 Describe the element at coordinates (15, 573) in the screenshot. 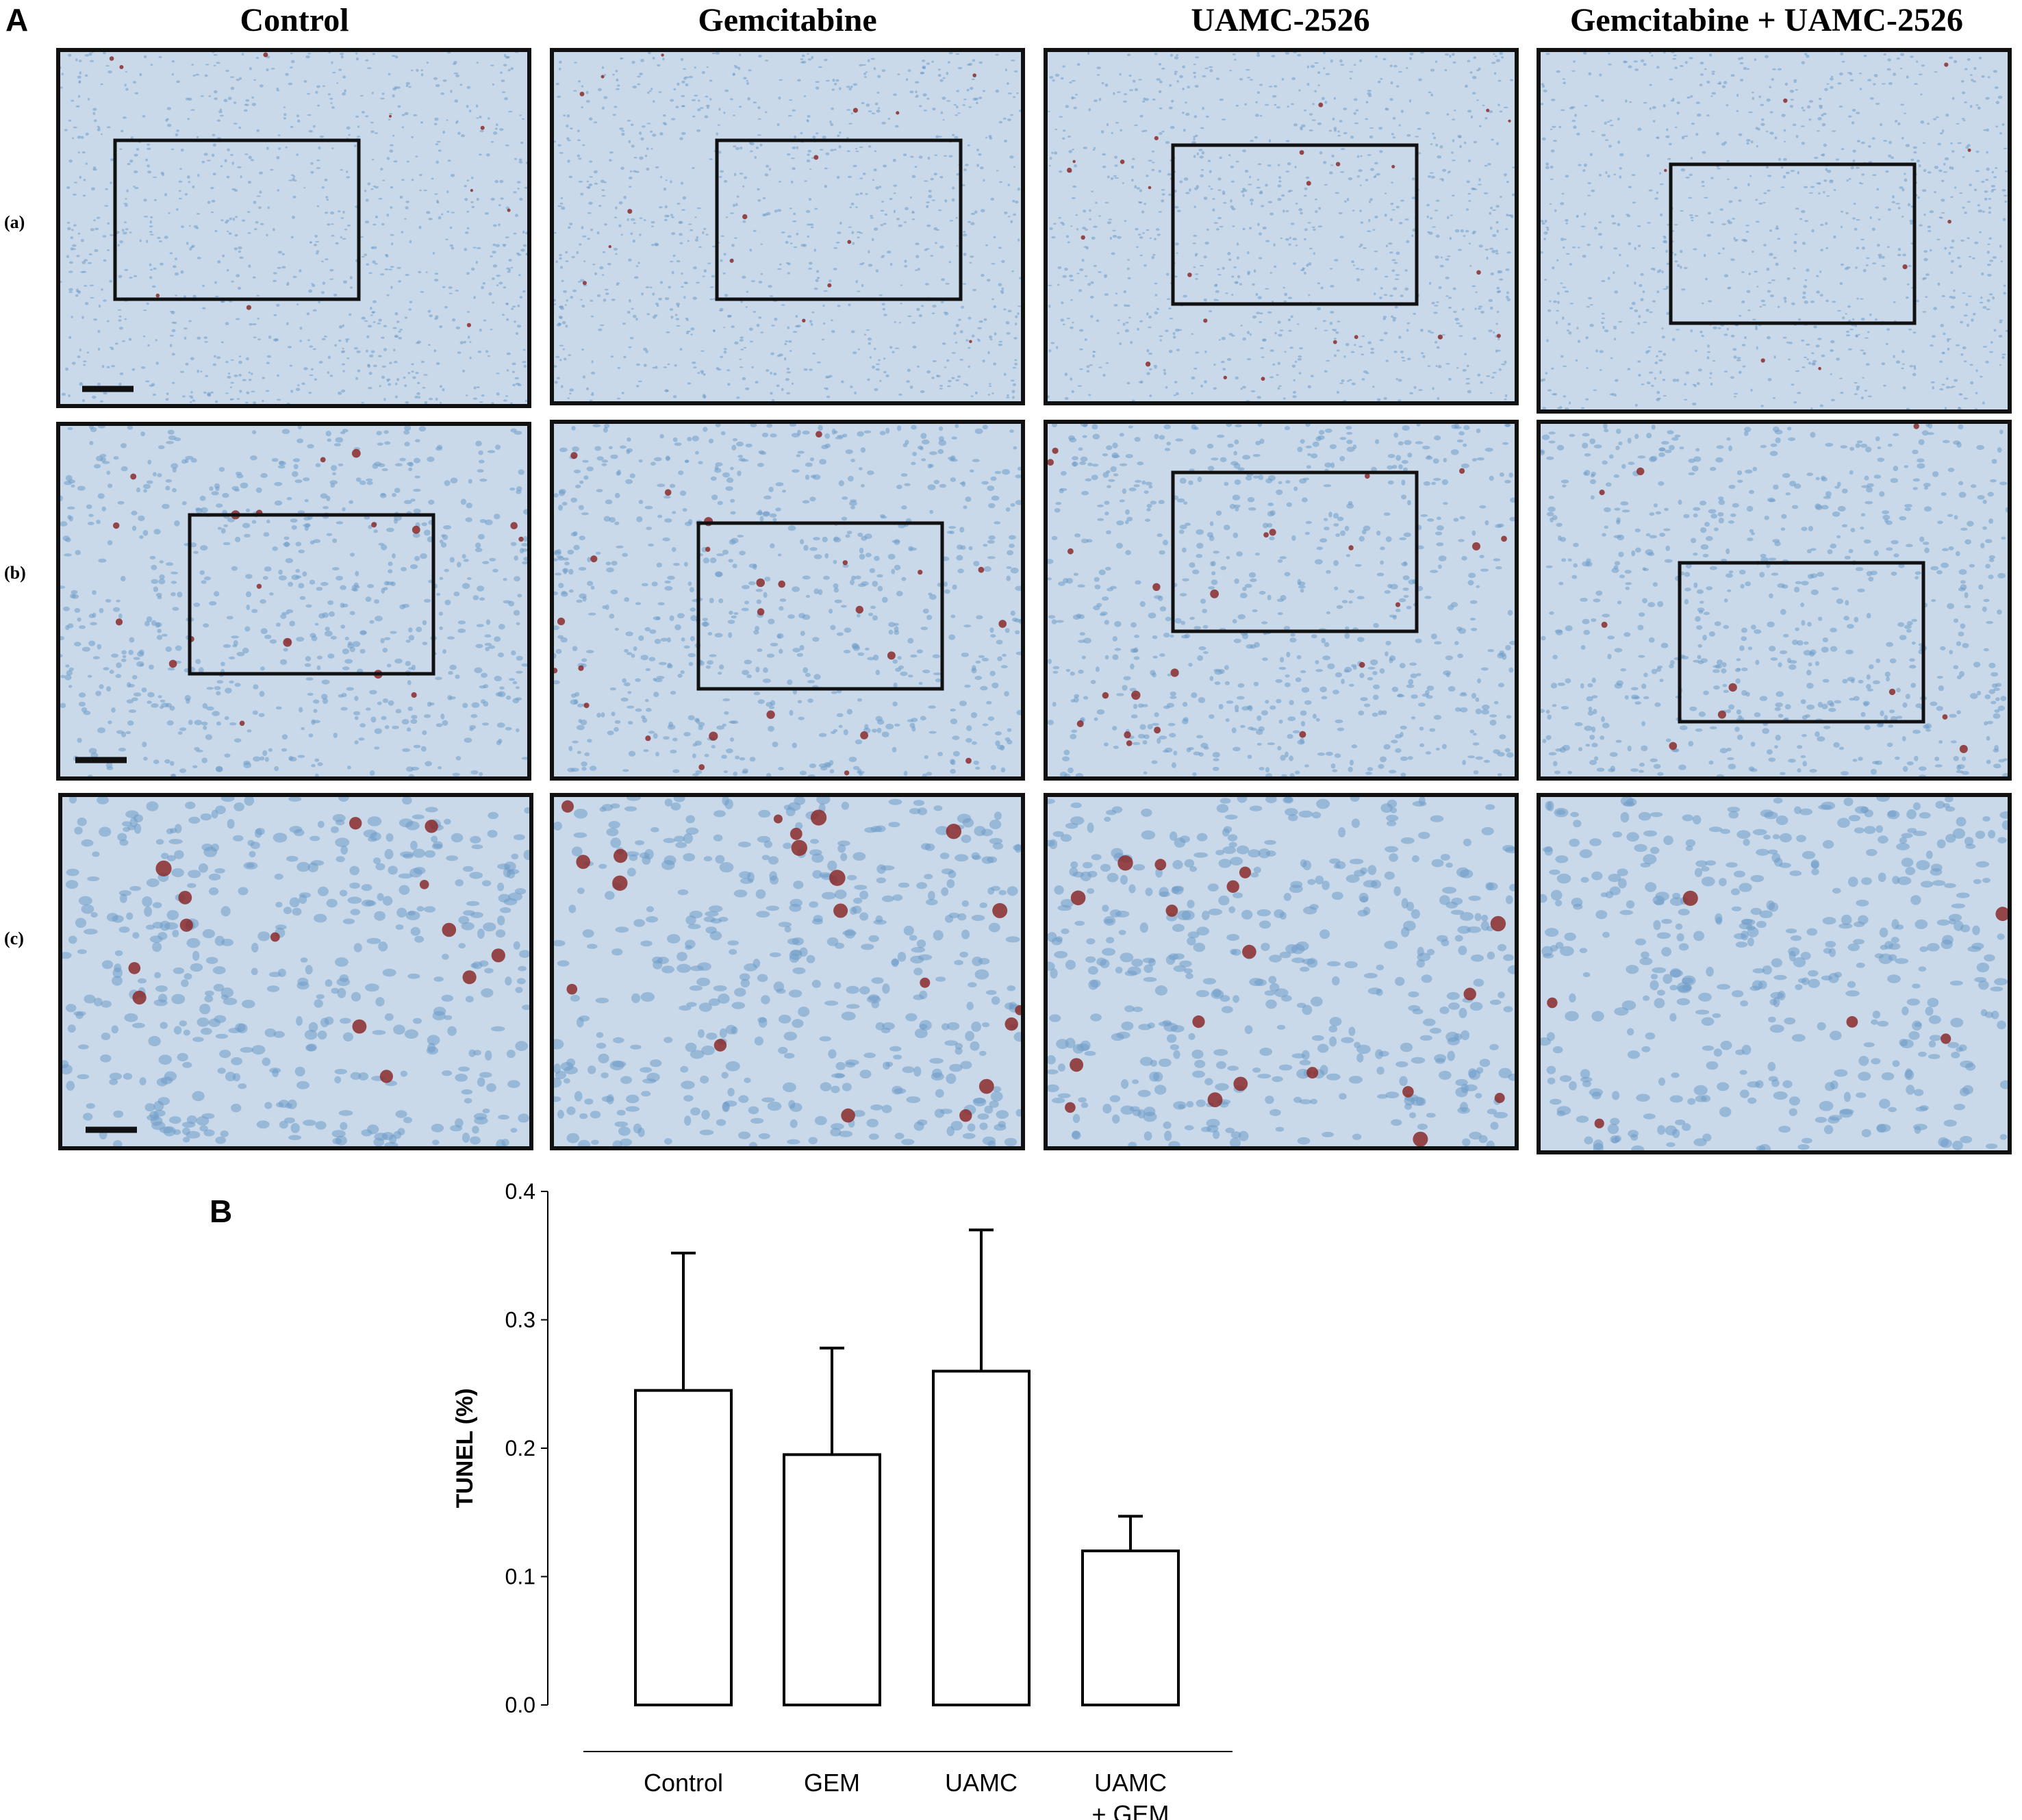

I see `row-label-b: (b)` at that location.